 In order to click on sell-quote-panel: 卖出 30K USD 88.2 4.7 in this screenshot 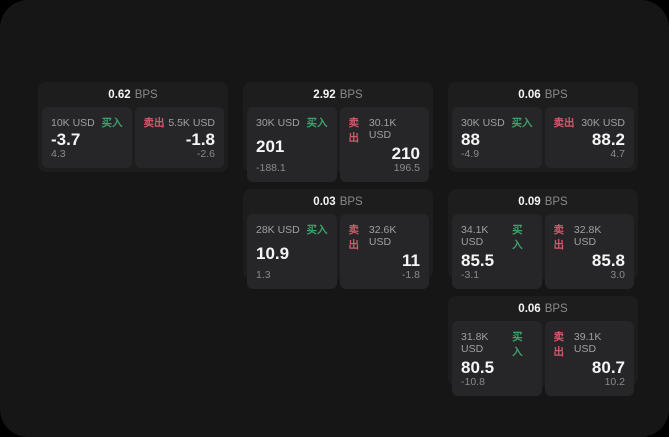, I will do `click(589, 137)`.